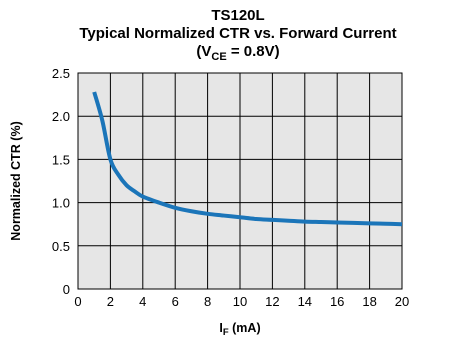 The image size is (457, 341). Describe the element at coordinates (61, 159) in the screenshot. I see `y-tick-label: 1.5` at that location.